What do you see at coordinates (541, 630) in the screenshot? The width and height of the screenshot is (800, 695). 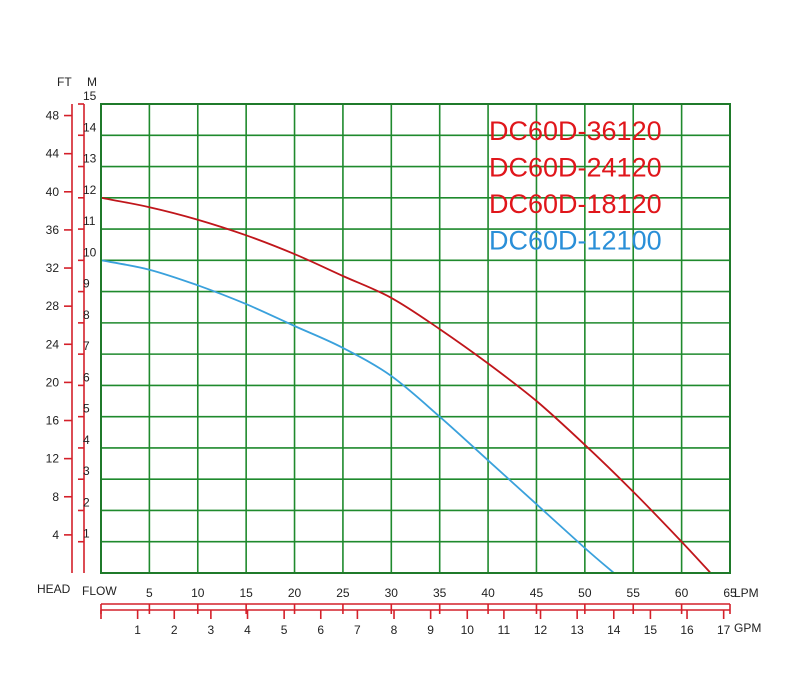 I see `gpm-tick-label: 12` at bounding box center [541, 630].